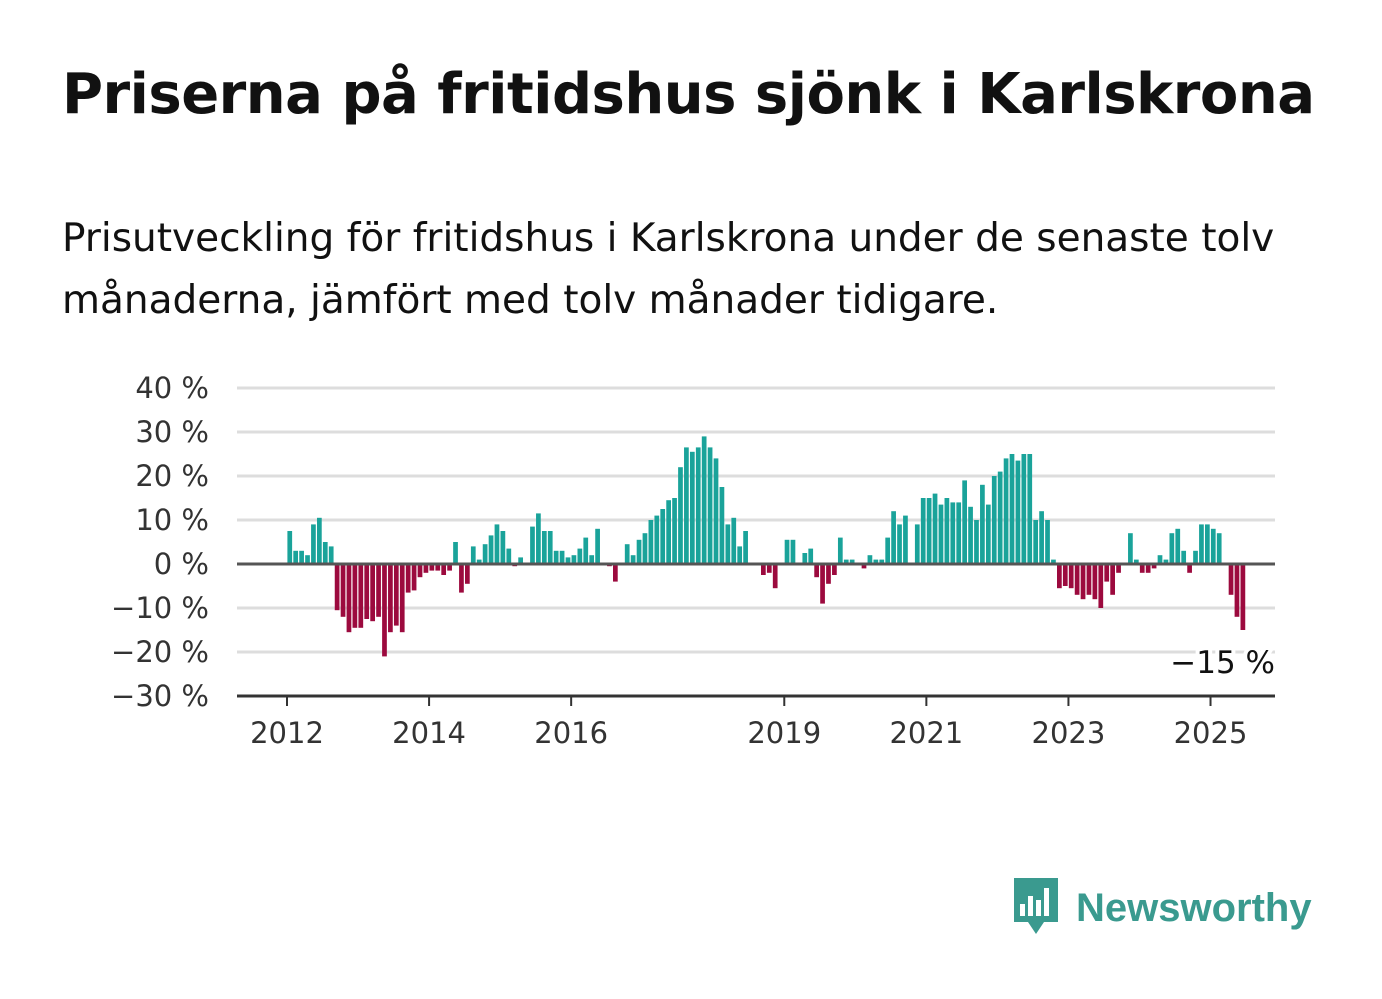  What do you see at coordinates (1222, 663) in the screenshot?
I see `data-label: −15 %` at bounding box center [1222, 663].